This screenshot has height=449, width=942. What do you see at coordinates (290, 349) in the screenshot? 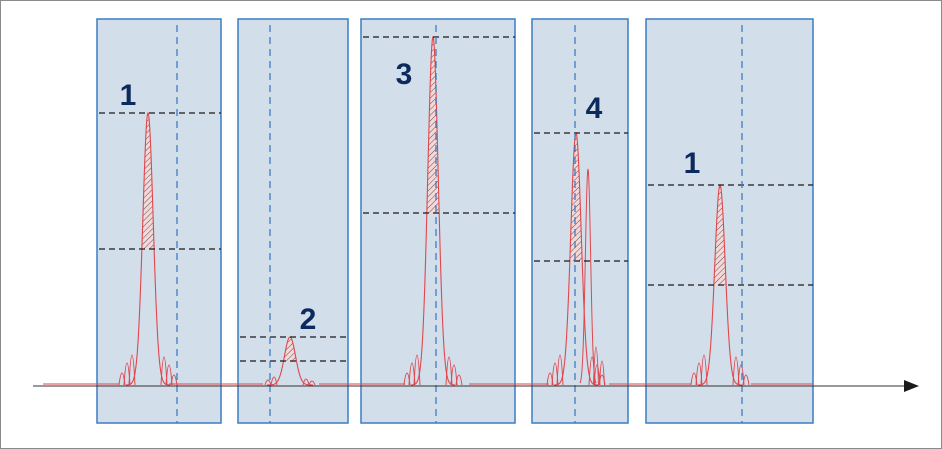
I see `pulse-2-hatched-area` at bounding box center [290, 349].